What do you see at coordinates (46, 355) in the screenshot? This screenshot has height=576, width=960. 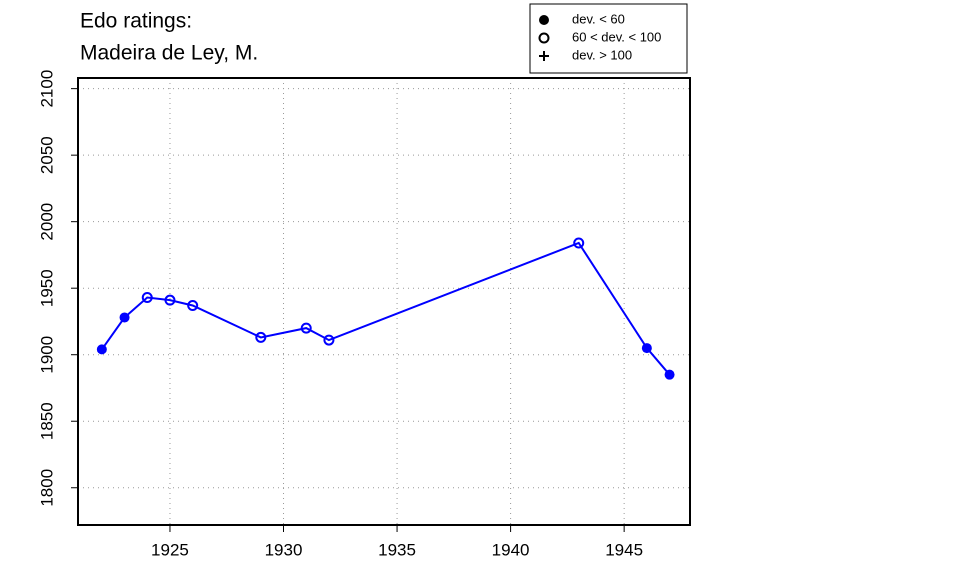 I see `y-tick-label: 1900` at bounding box center [46, 355].